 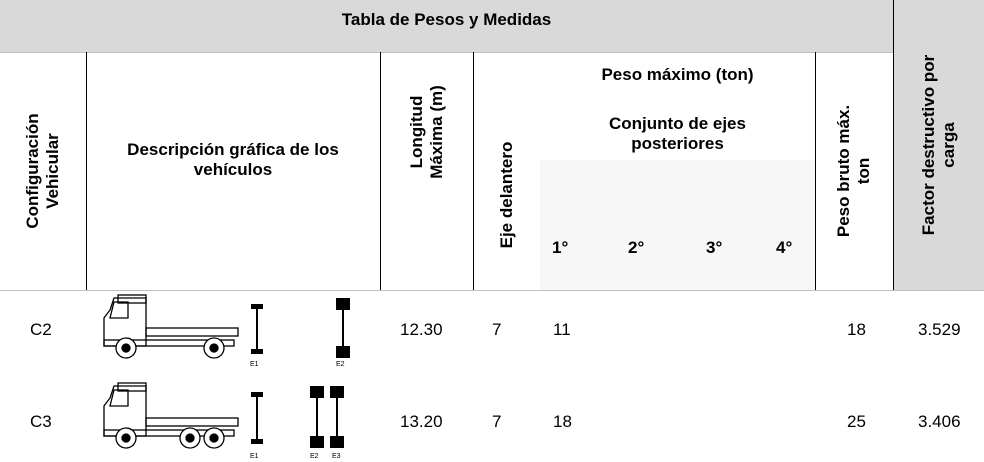 I want to click on factor-band, so click(x=938, y=145).